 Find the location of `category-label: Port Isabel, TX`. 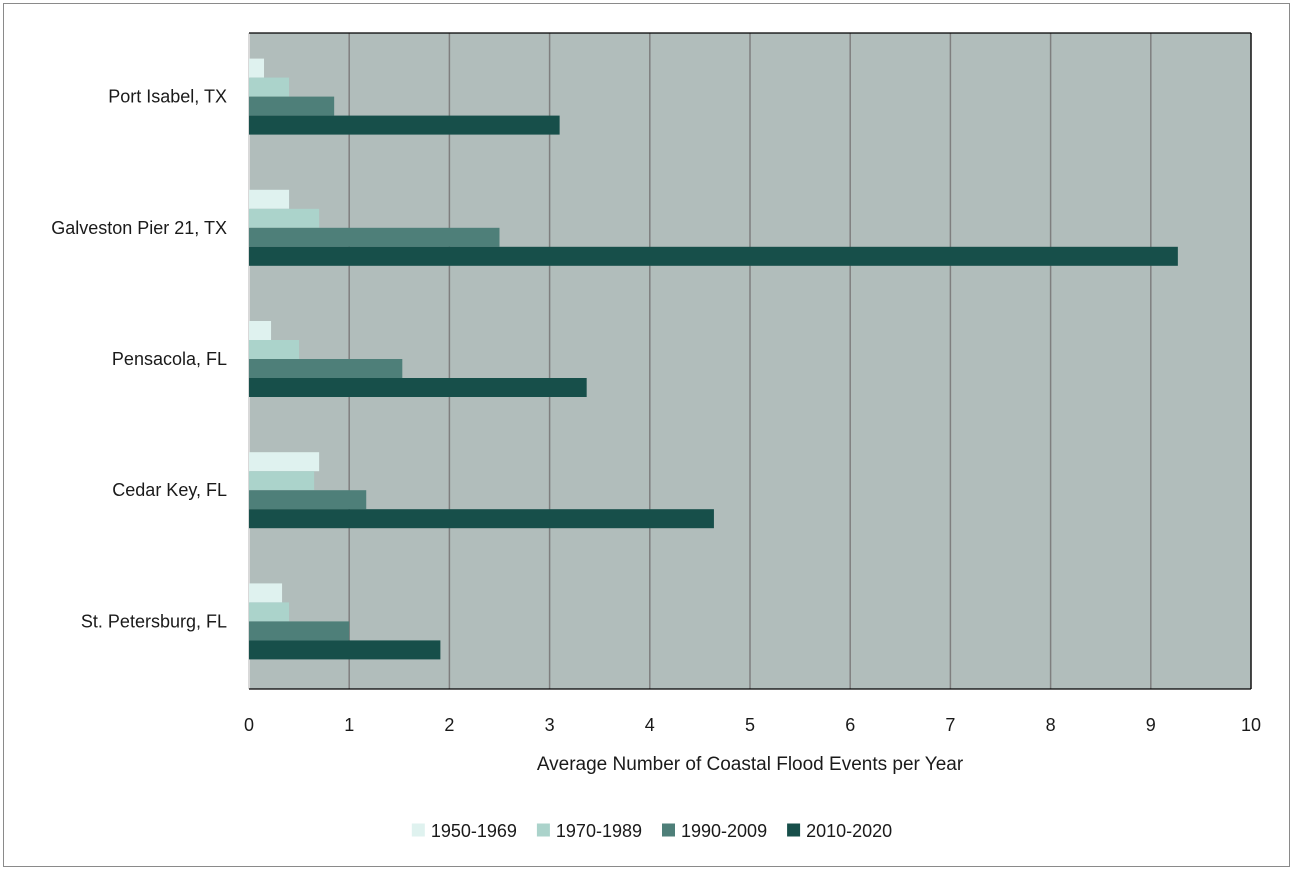

category-label: Port Isabel, TX is located at coordinates (167, 97).